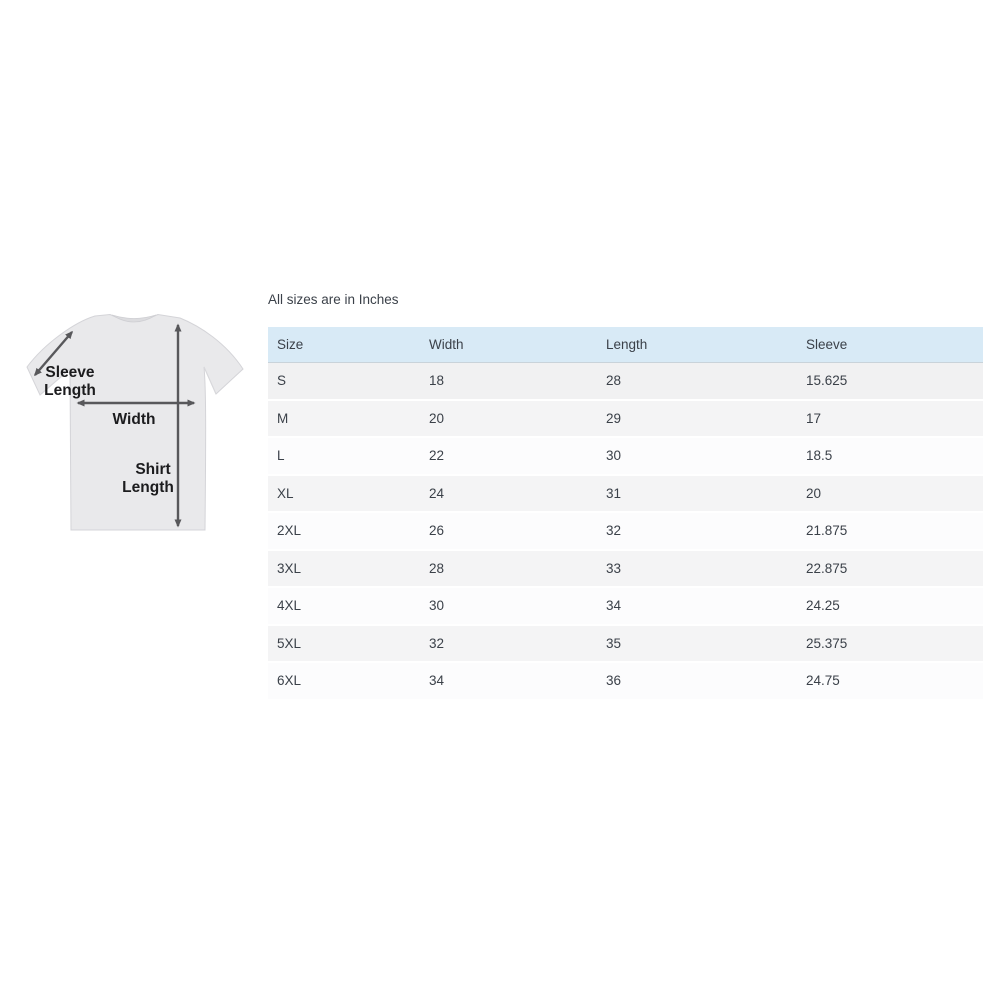  I want to click on sleeve-length-label-line2: Length, so click(70, 390).